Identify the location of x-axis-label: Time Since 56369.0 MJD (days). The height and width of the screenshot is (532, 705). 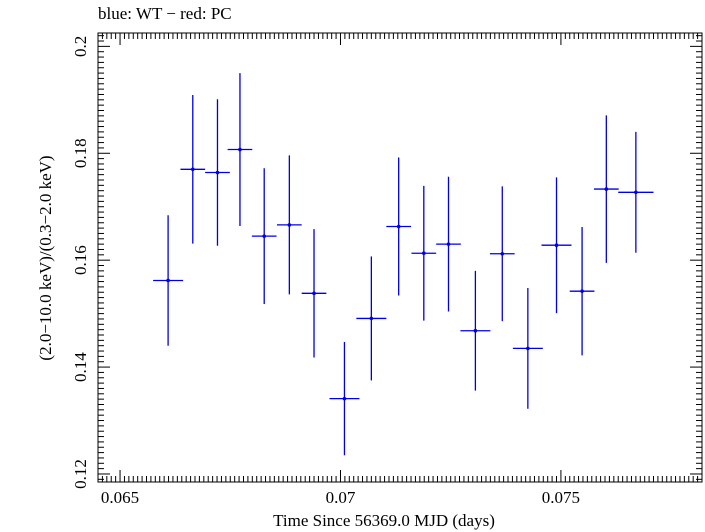
(384, 520).